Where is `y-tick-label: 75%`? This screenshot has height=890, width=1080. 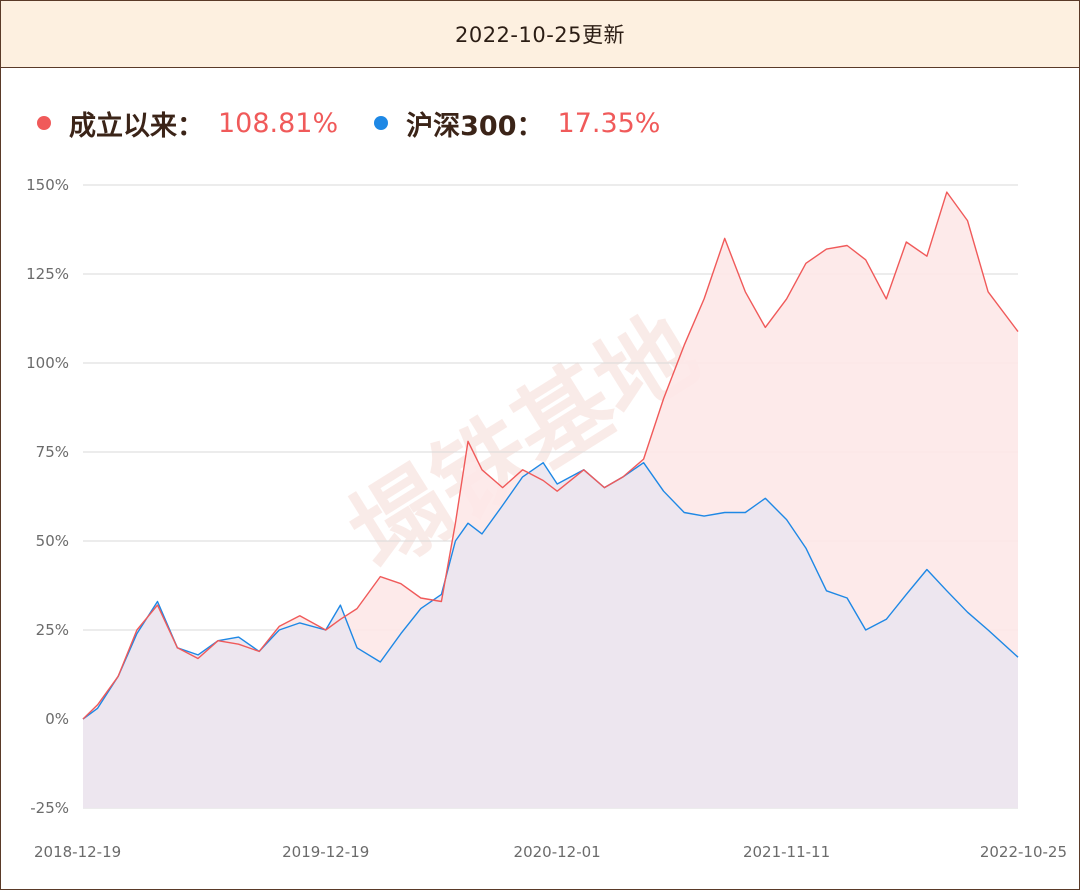 y-tick-label: 75% is located at coordinates (52, 452).